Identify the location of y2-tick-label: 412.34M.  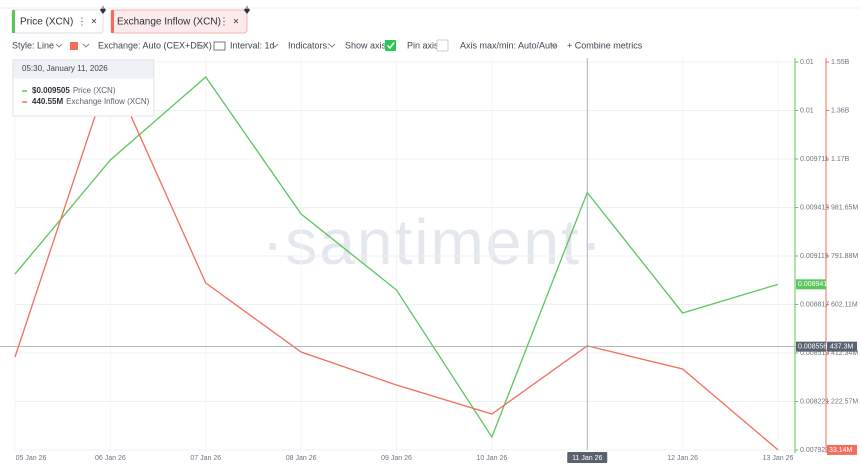
(844, 353).